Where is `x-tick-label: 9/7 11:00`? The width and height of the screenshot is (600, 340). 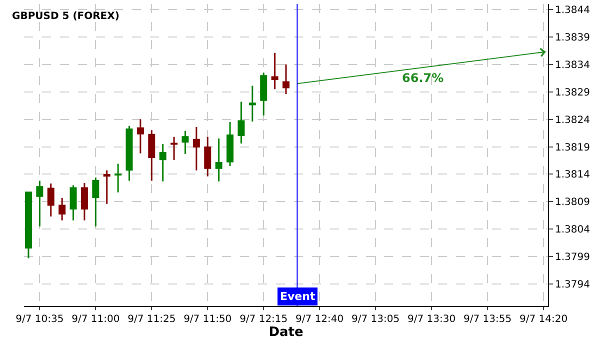 x-tick-label: 9/7 11:00 is located at coordinates (96, 319).